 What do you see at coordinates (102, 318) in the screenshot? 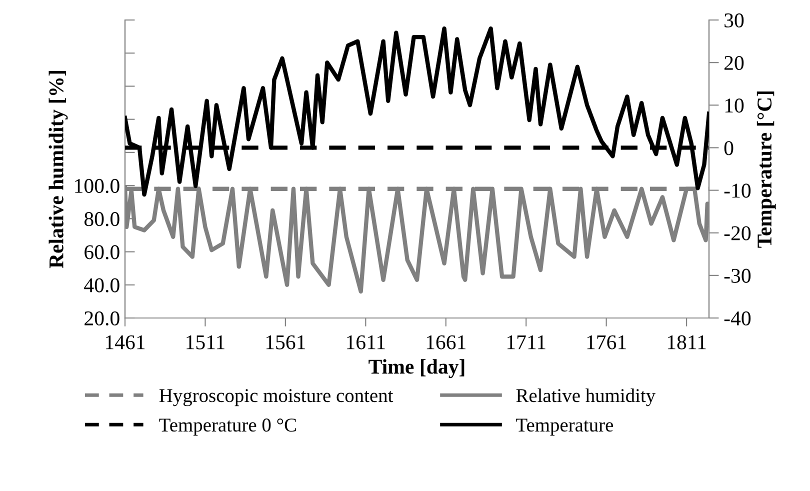
I see `y-tick-label: 20.0` at bounding box center [102, 318].